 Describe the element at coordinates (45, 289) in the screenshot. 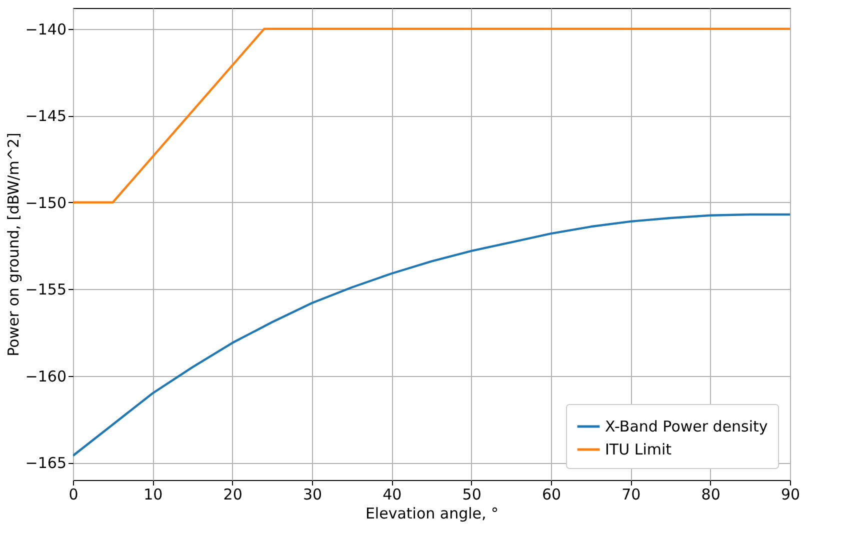

I see `y-tick-label: −155` at that location.